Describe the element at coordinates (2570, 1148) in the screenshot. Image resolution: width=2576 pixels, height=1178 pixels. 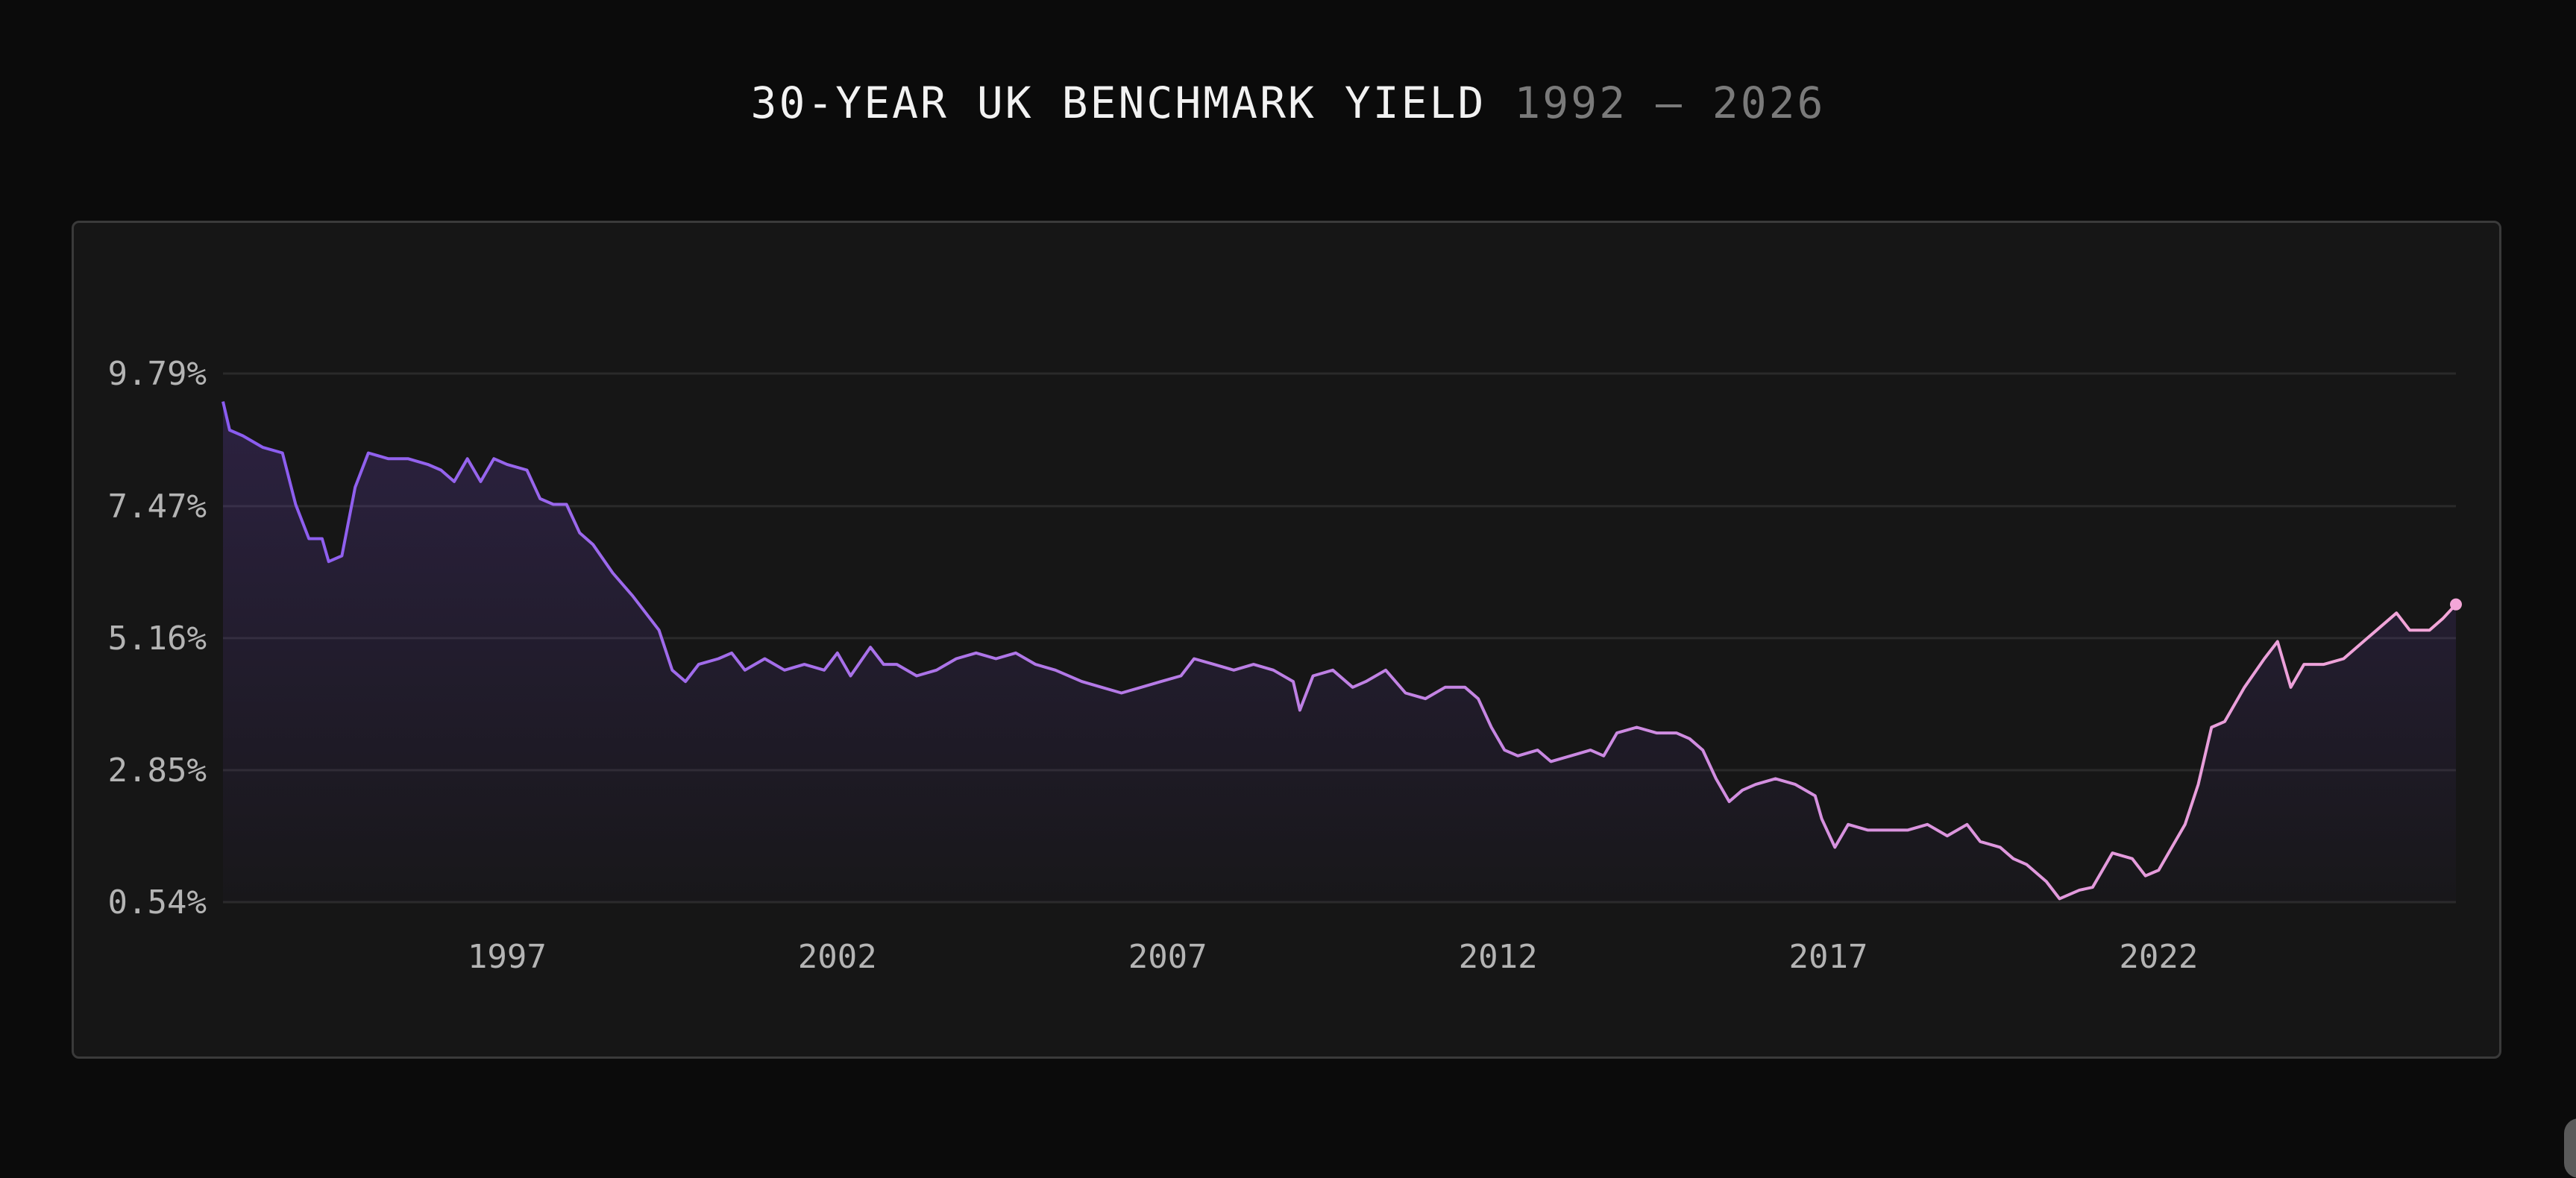
I see `corner-handle` at that location.